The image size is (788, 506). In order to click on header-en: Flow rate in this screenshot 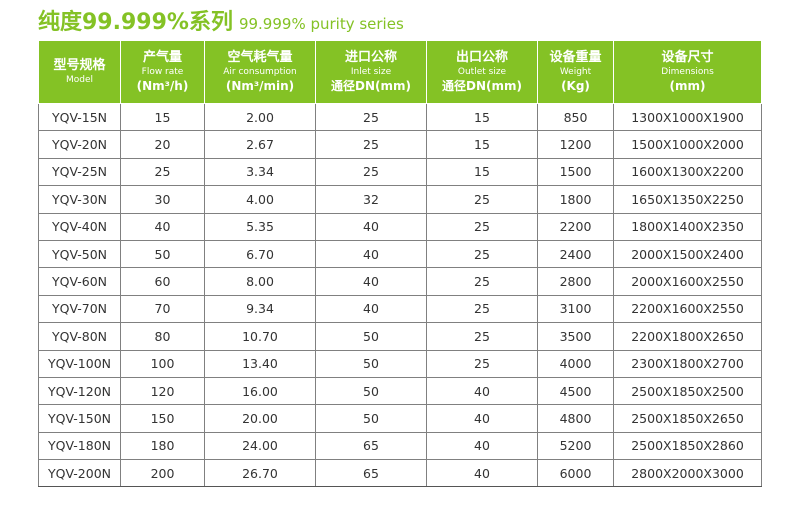, I will do `click(162, 72)`.